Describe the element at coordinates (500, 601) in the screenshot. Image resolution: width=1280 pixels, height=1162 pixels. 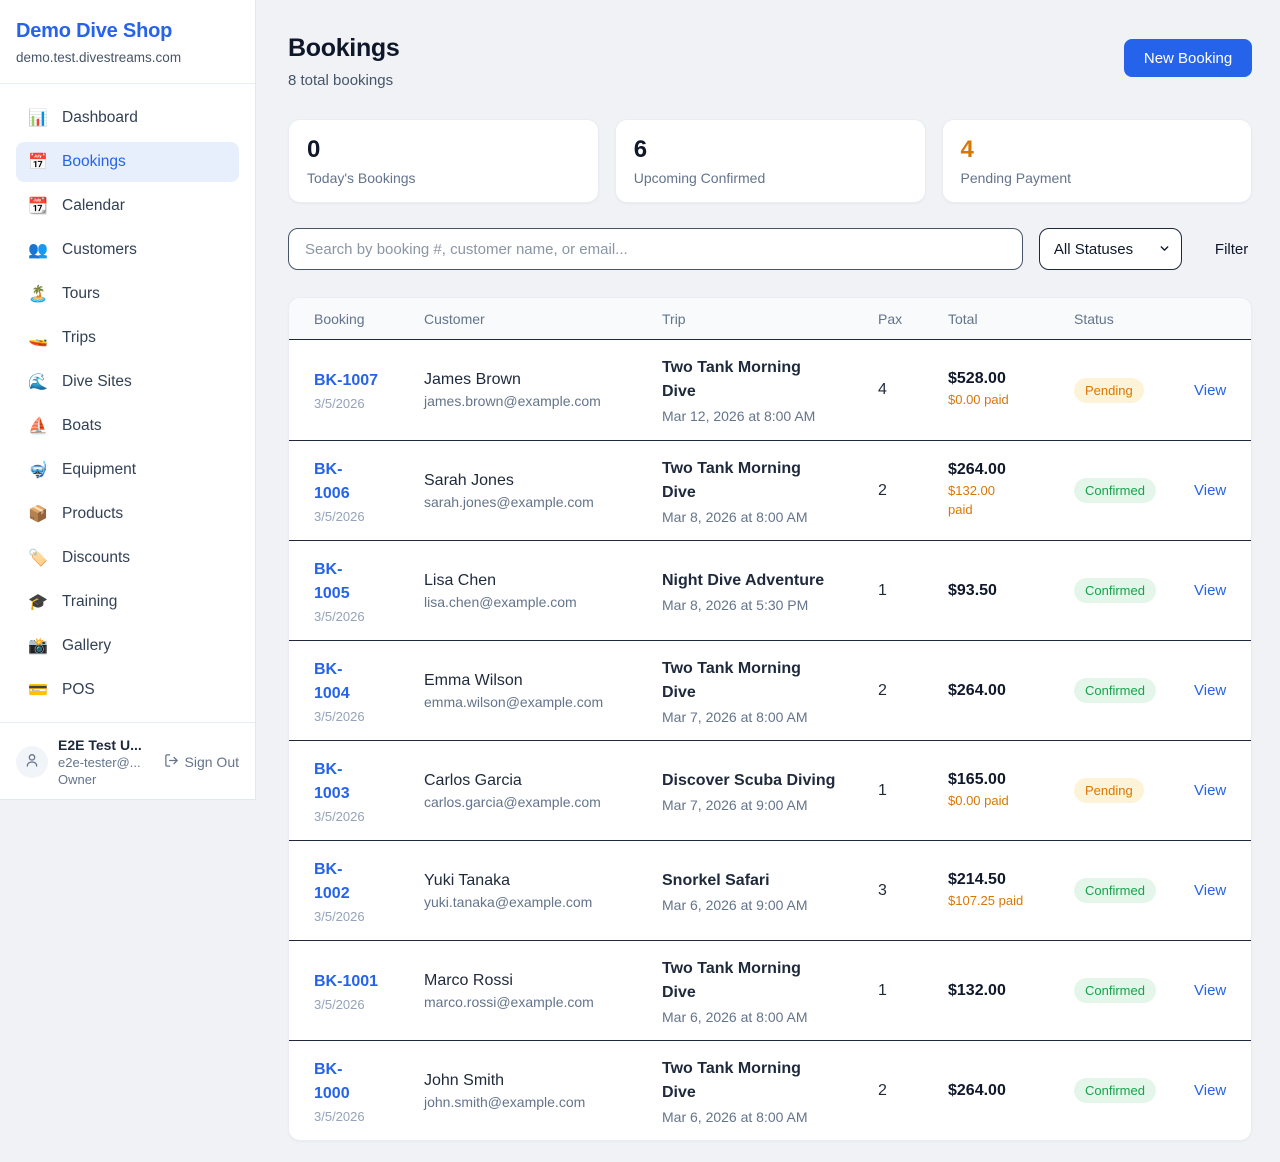
I see `customer-email: lisa.chen@example.com` at that location.